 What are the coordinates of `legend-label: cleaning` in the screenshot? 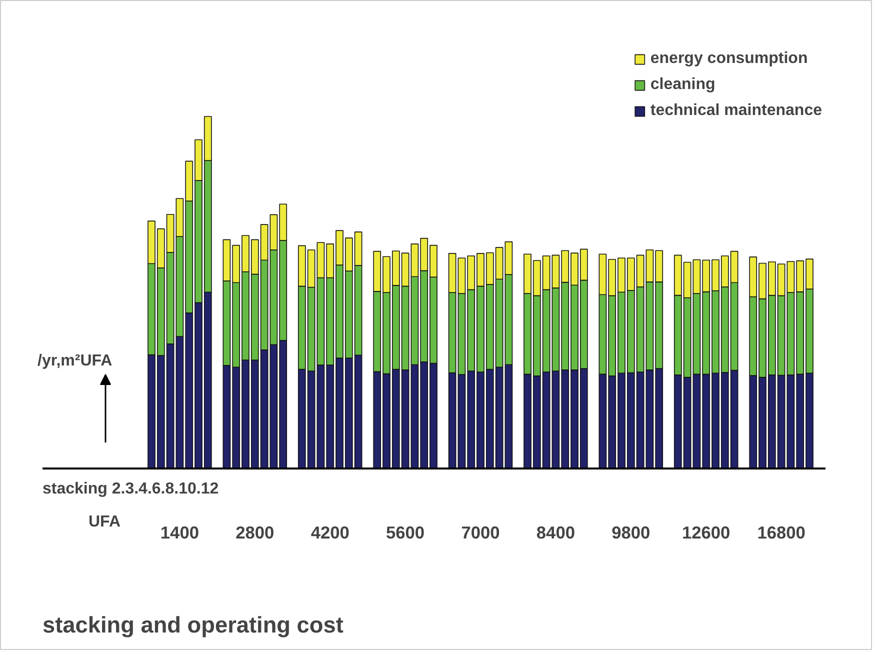 It's located at (683, 85).